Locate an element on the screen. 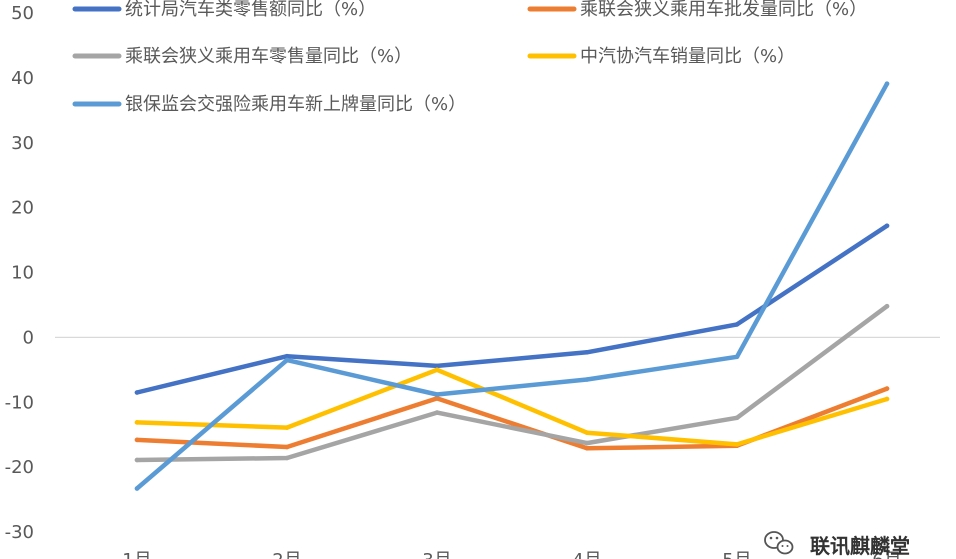  y-tick-label: 50 is located at coordinates (22, 13).